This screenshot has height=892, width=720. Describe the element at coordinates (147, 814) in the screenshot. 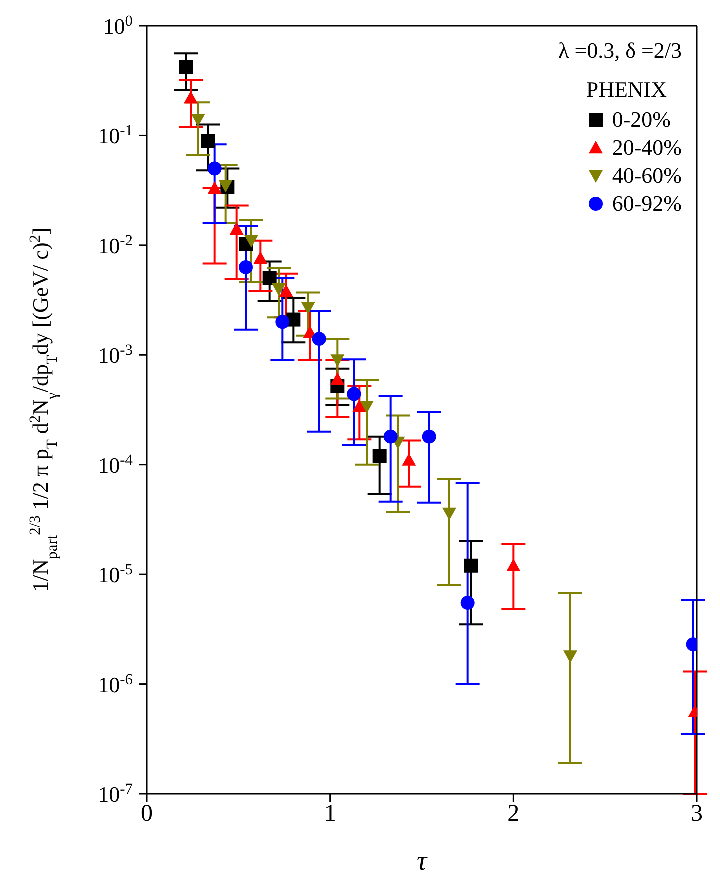

I see `x-tick-label: 0` at that location.